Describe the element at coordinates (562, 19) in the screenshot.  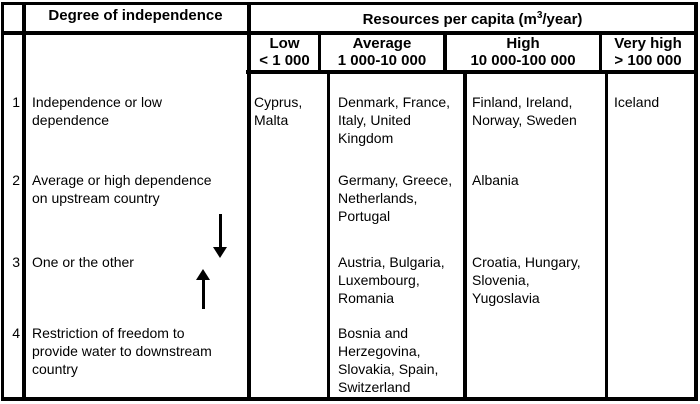
I see `resources-header-unit: /year)` at that location.